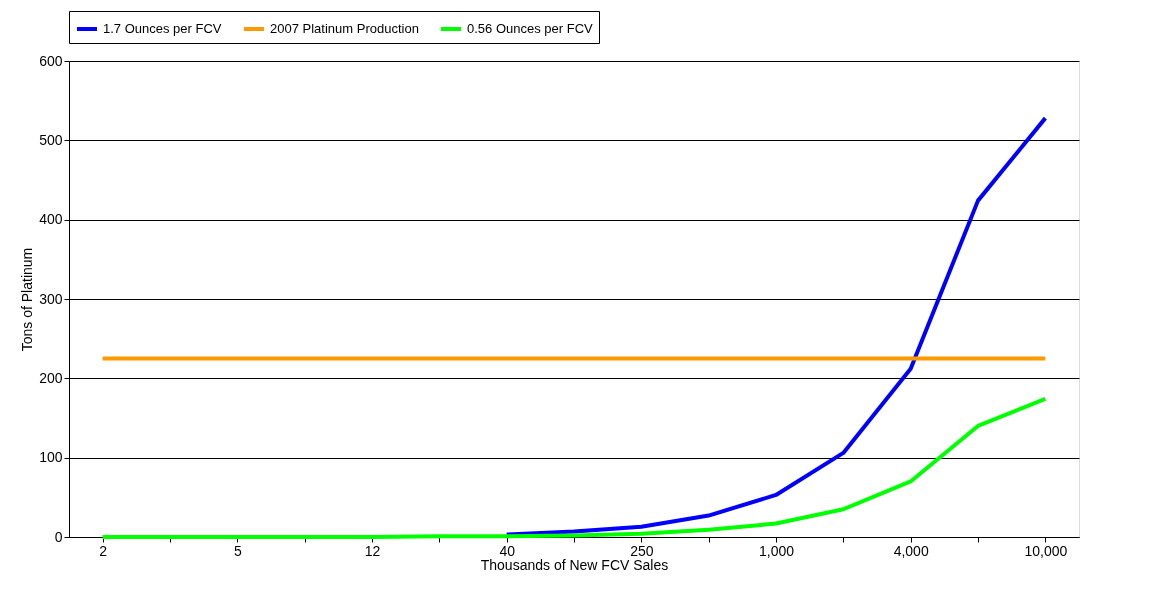 The image size is (1163, 608). I want to click on x-tick-label: 40, so click(507, 550).